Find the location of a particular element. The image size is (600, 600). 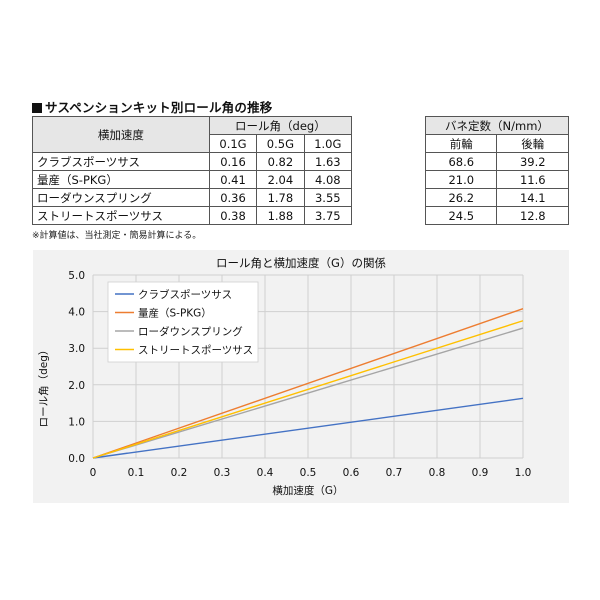

table-cell: 0.82 is located at coordinates (280, 161).